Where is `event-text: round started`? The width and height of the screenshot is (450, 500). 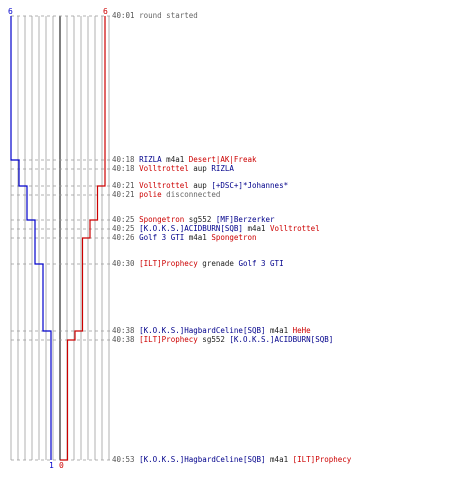 event-text: round started is located at coordinates (168, 15).